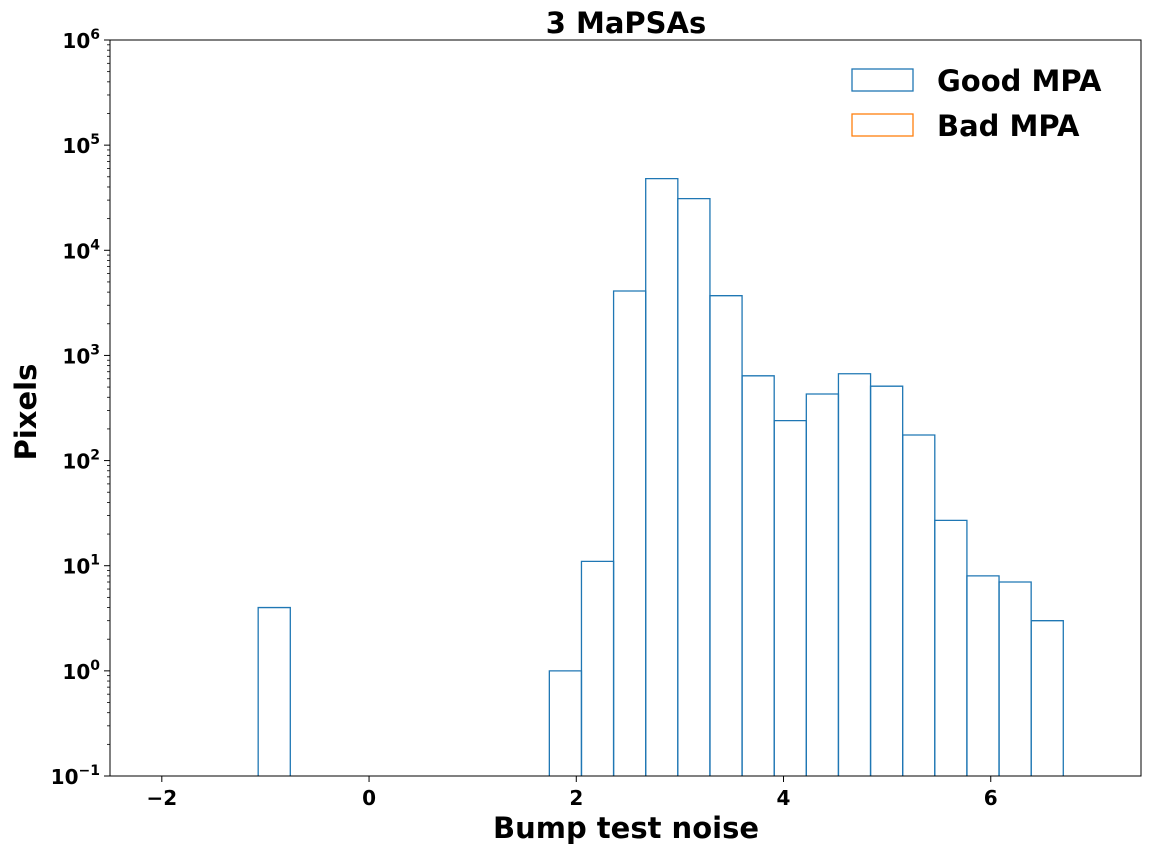  I want to click on y-tick-label: 10², so click(81, 461).